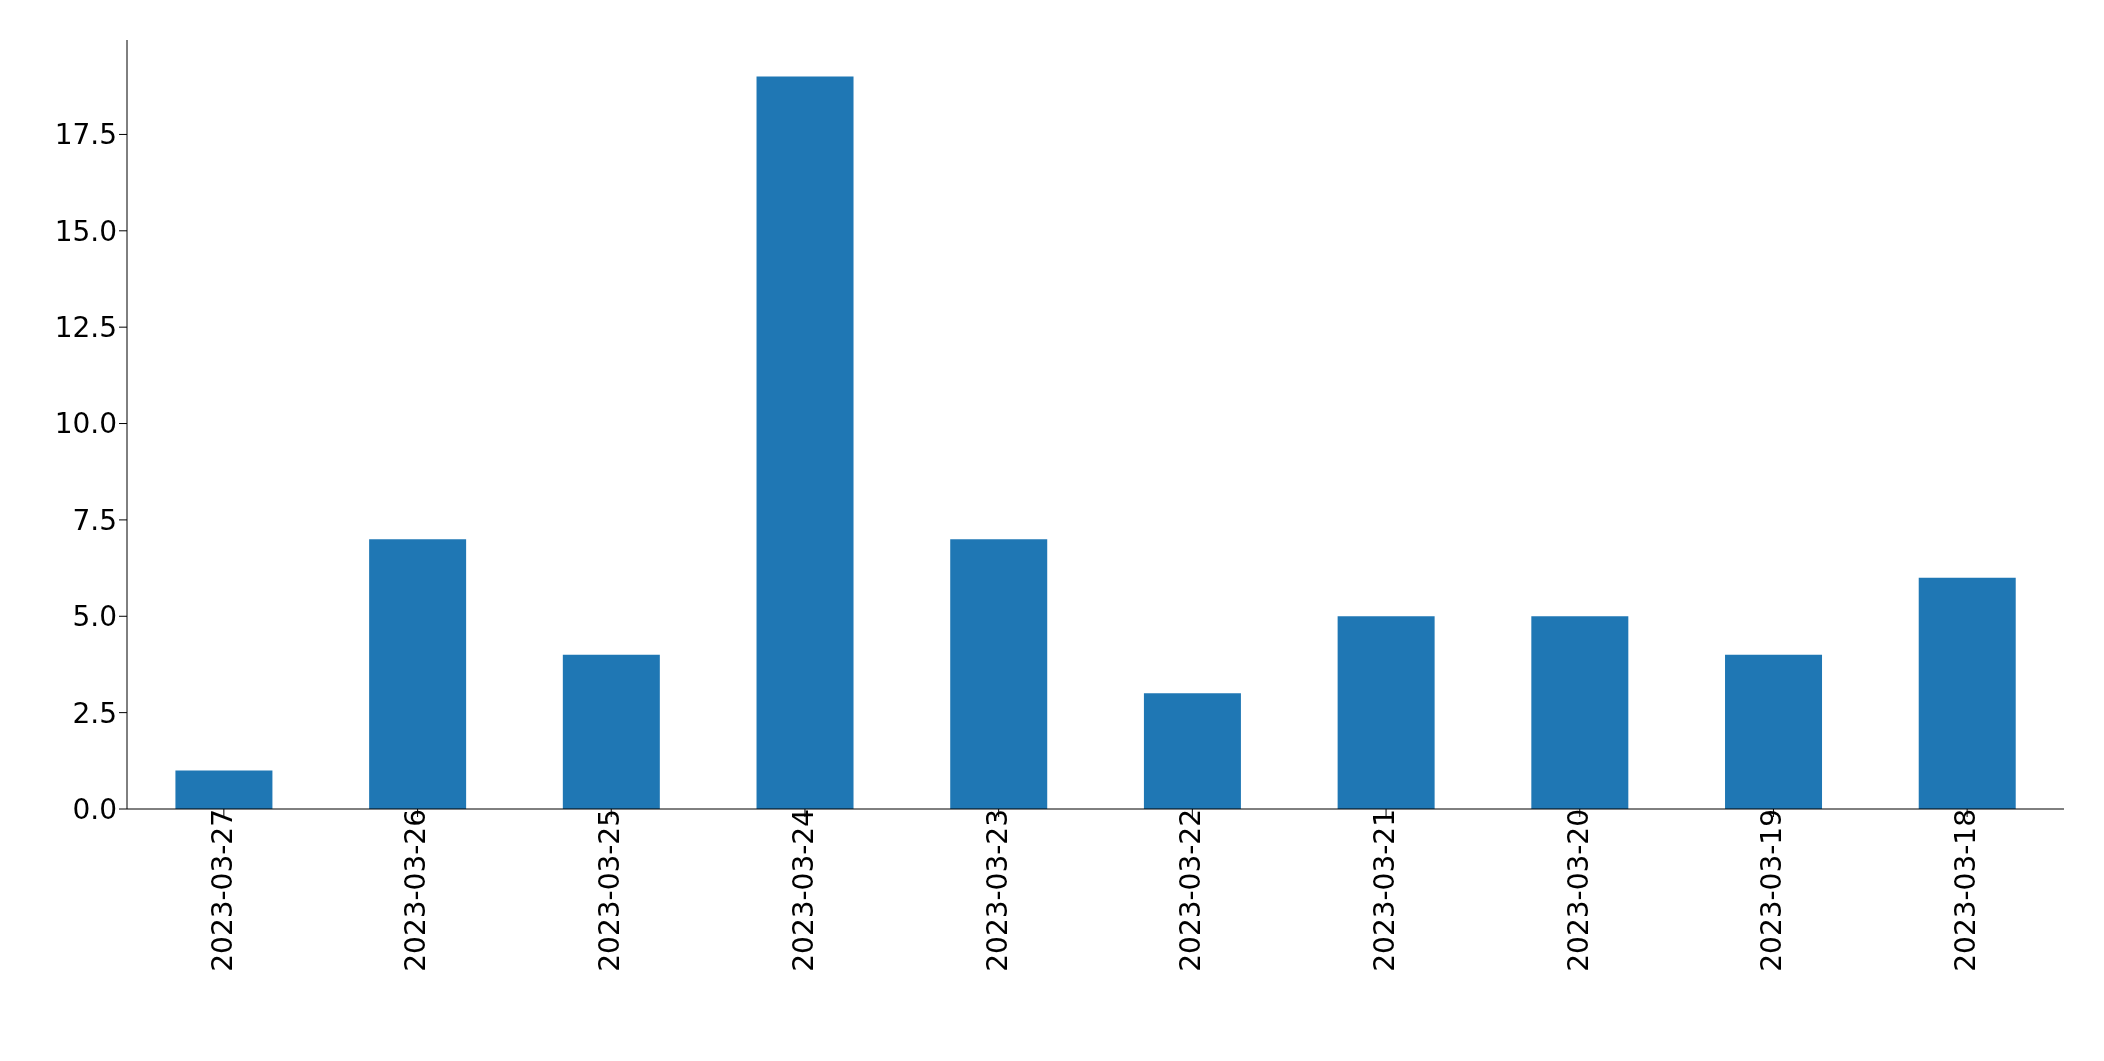 The width and height of the screenshot is (2104, 1061). I want to click on x-tick-label: 2023-03-21, so click(1384, 890).